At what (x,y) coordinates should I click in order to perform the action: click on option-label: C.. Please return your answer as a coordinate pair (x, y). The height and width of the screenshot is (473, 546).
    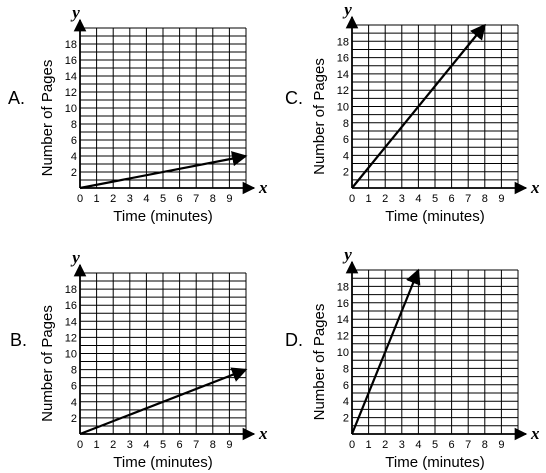
    Looking at the image, I should click on (294, 98).